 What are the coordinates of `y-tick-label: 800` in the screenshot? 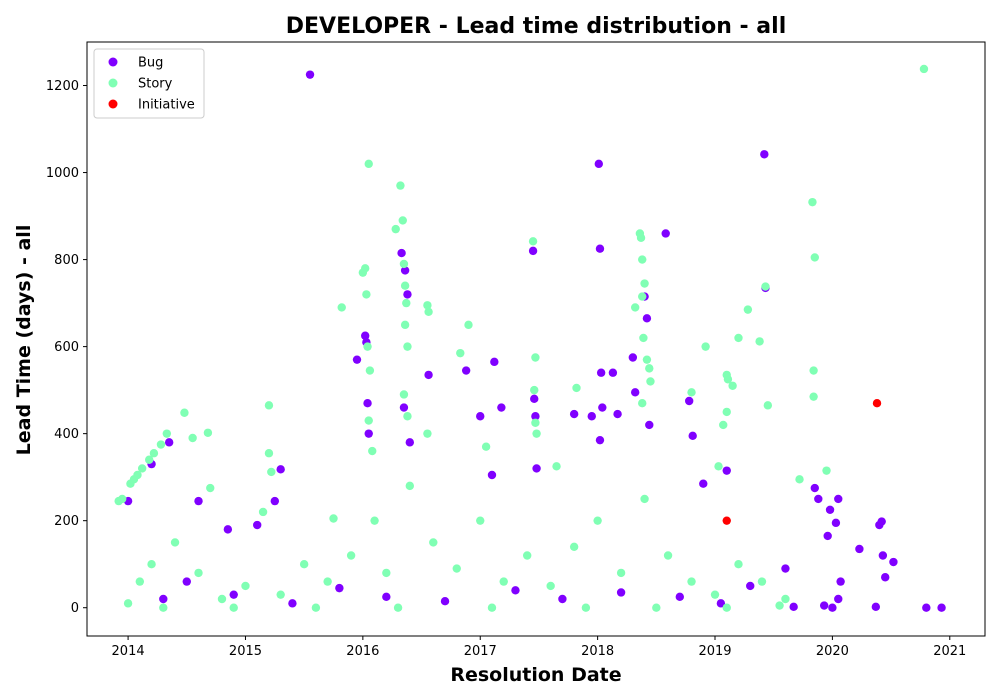 It's located at (66, 260).